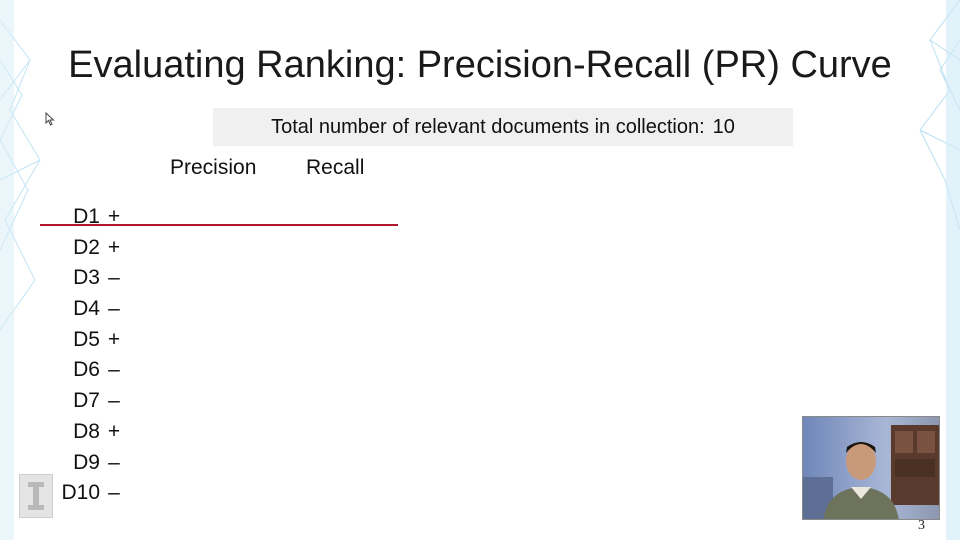 This screenshot has width=960, height=540. Describe the element at coordinates (86, 278) in the screenshot. I see `document-id: D3` at that location.